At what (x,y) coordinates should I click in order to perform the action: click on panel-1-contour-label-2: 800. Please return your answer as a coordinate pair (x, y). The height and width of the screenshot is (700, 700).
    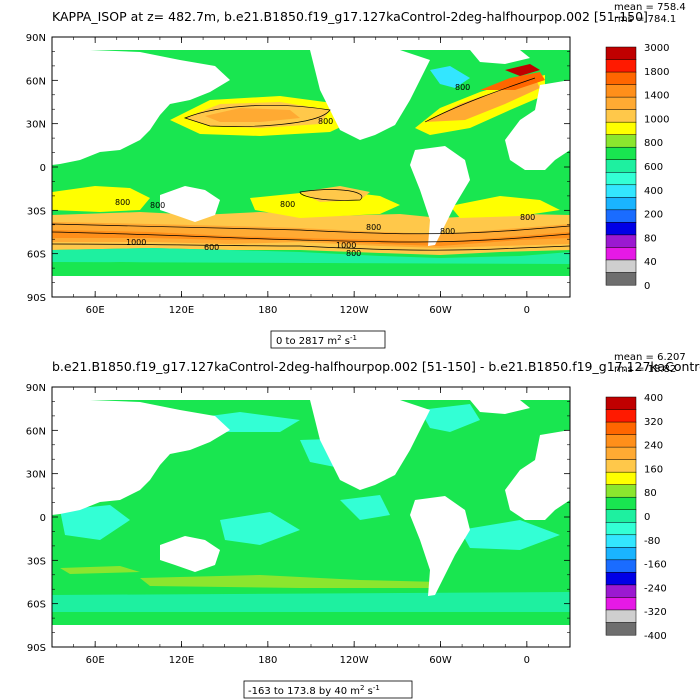
    Looking at the image, I should click on (122, 202).